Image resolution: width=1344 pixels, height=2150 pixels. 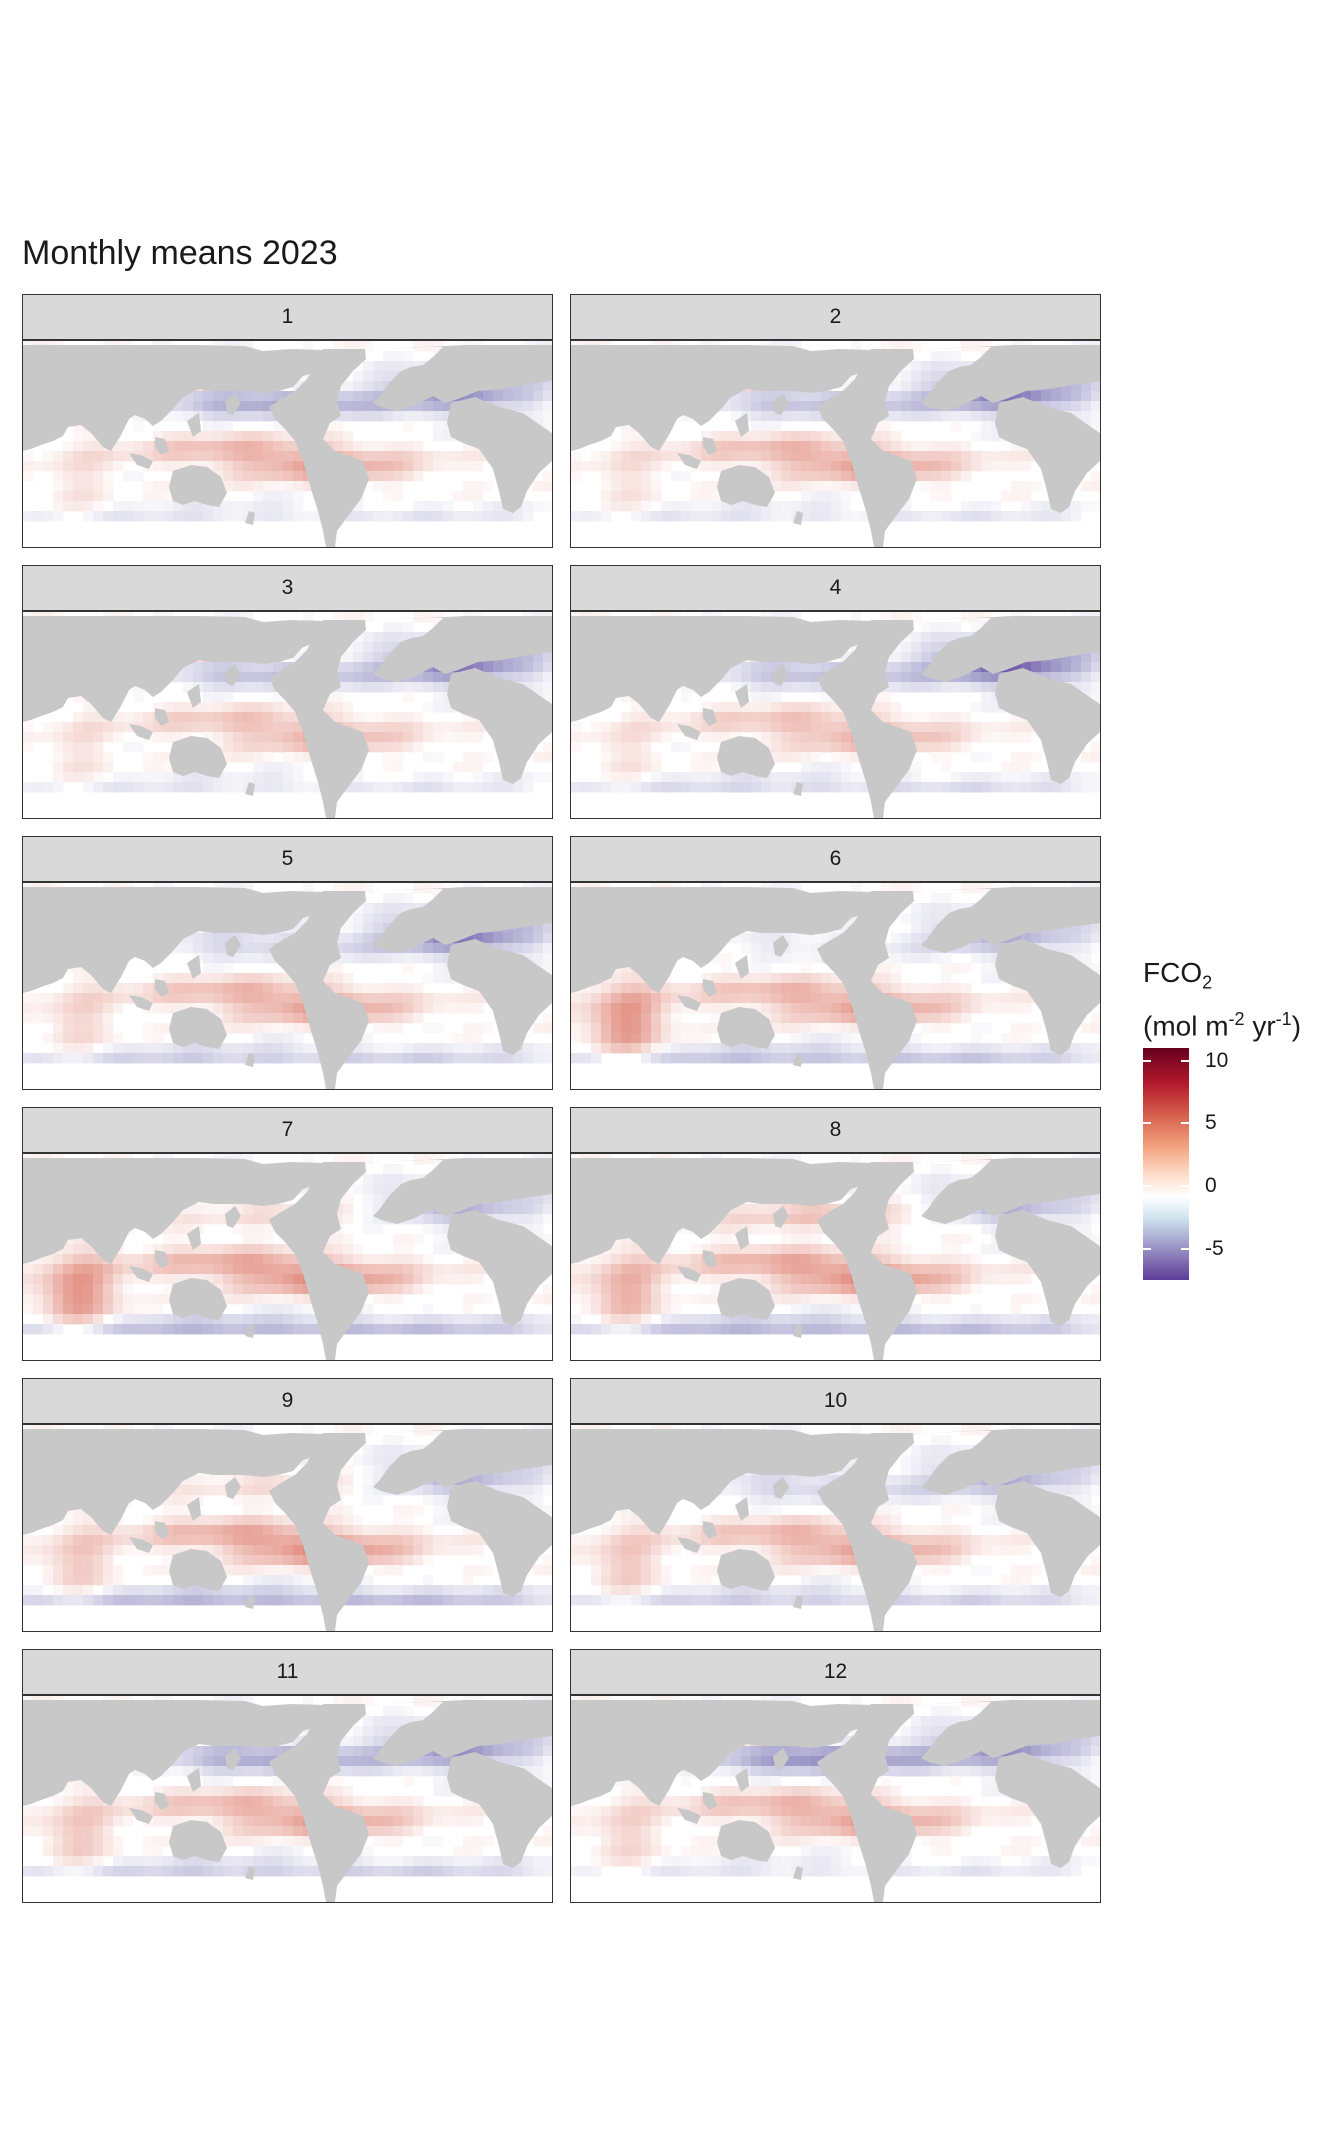 What do you see at coordinates (287, 963) in the screenshot?
I see `facet-panel-month-5: 5` at bounding box center [287, 963].